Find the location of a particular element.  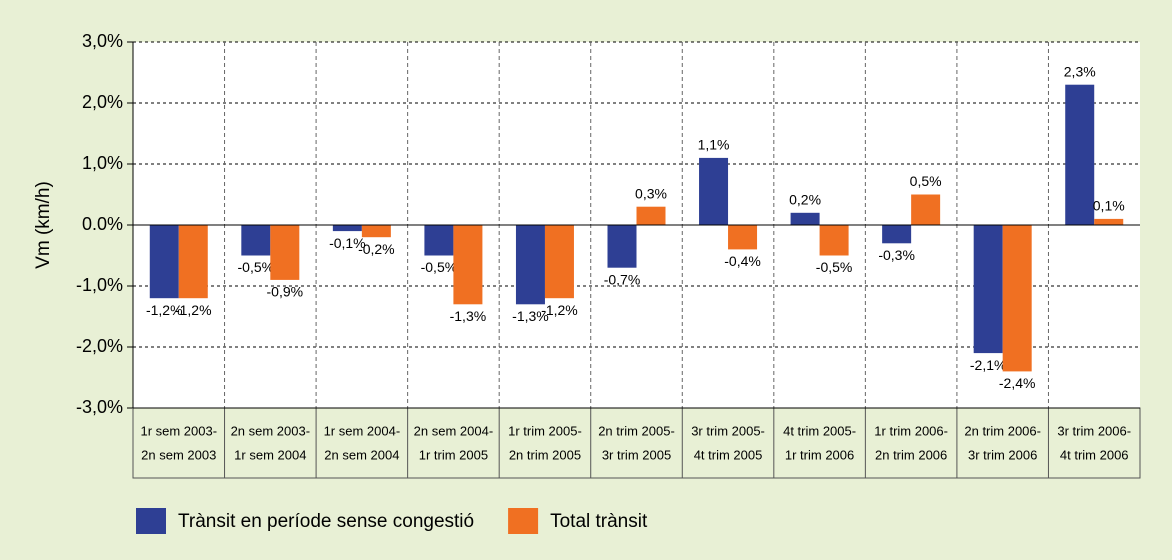

x-tick-label: 2n sem 2004- is located at coordinates (454, 430).